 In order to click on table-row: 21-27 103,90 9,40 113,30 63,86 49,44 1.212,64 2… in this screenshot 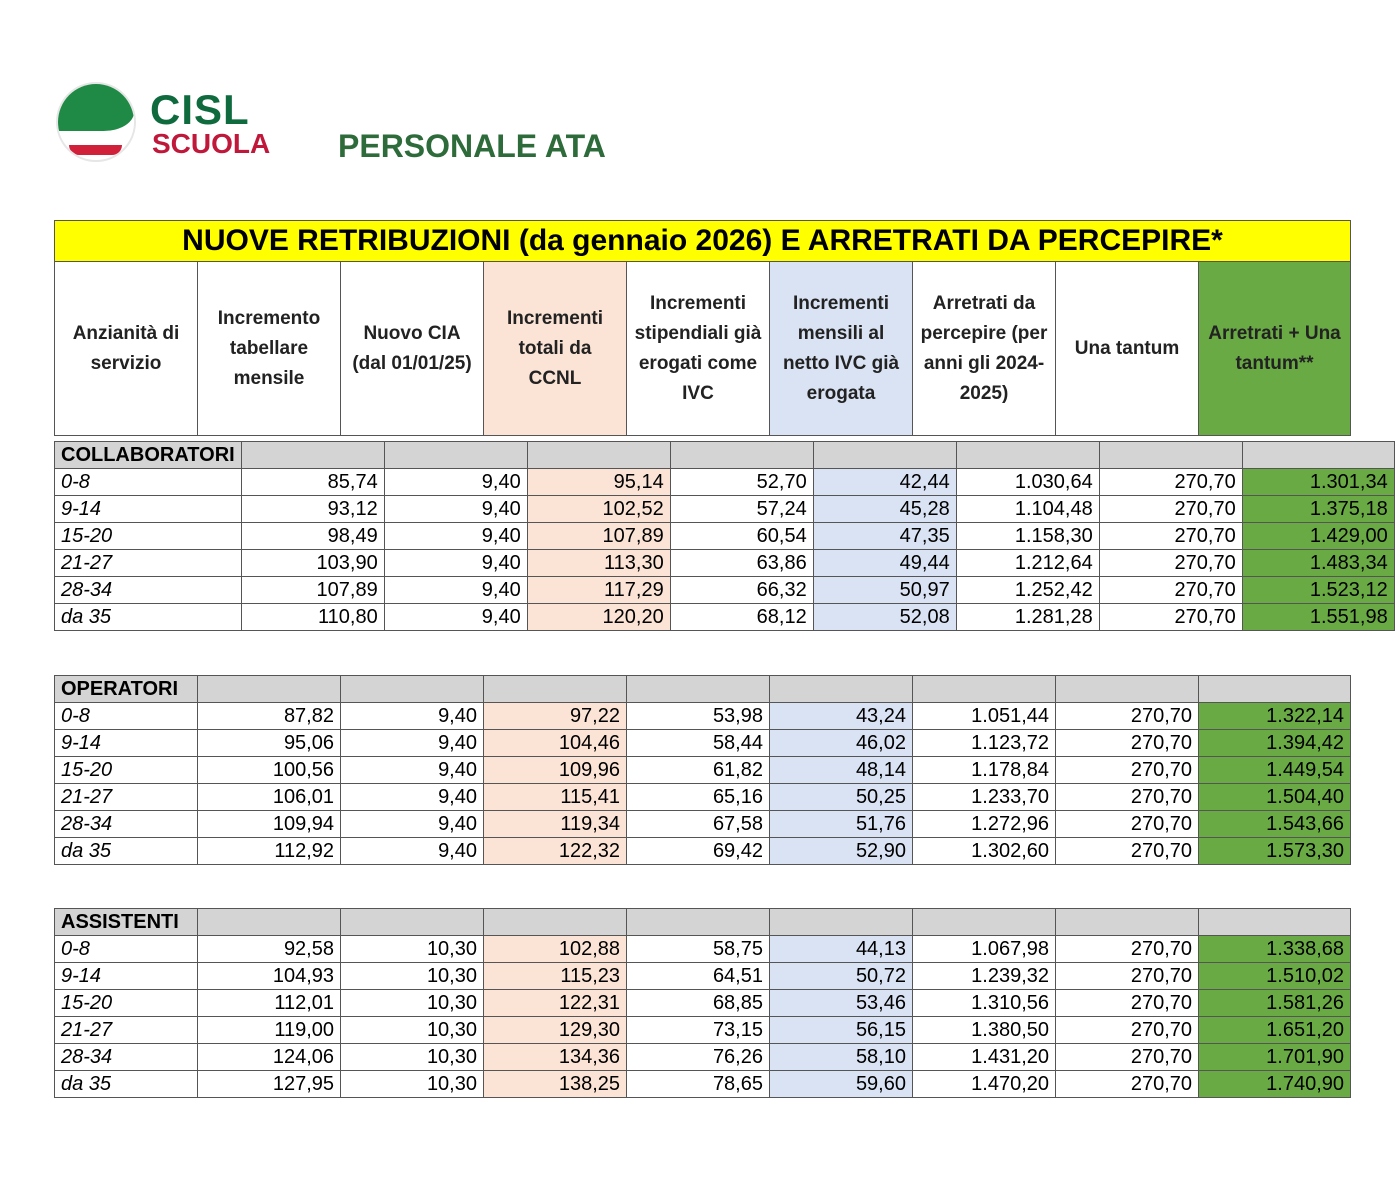, I will do `click(724, 563)`.